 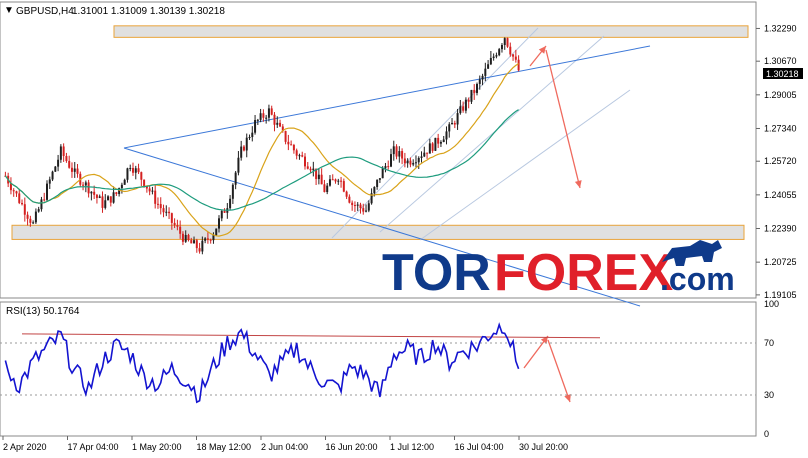 I want to click on support-zone, so click(x=378, y=232).